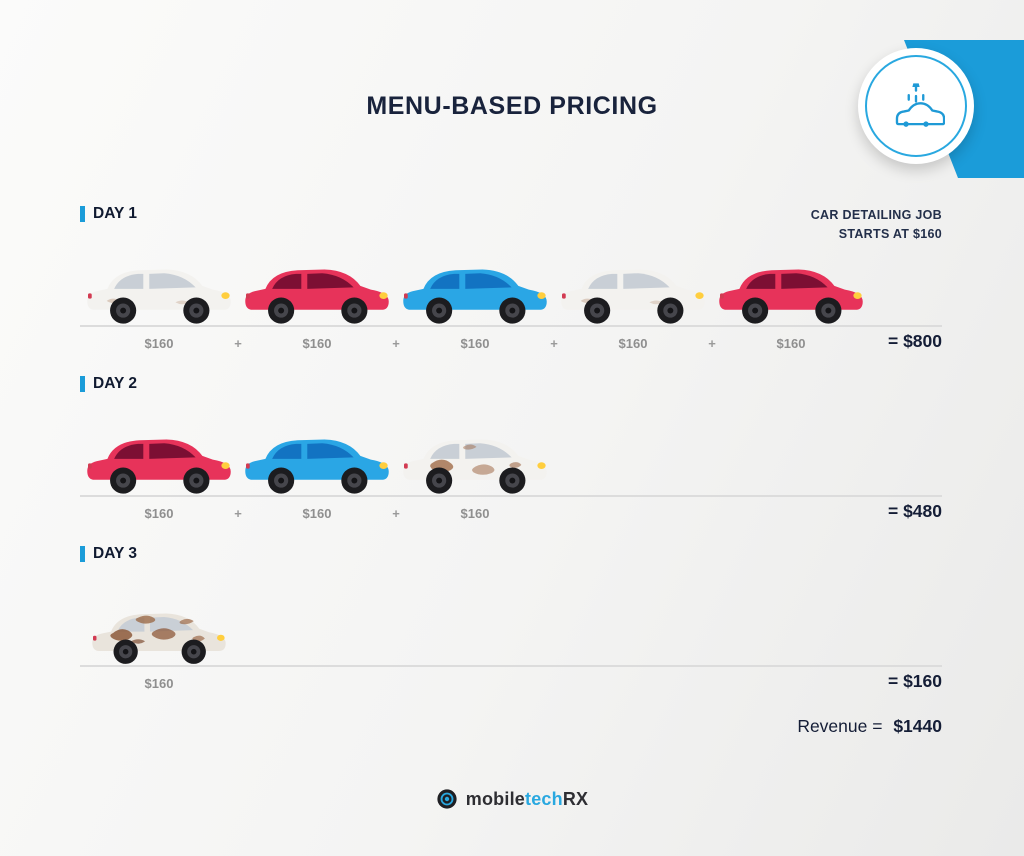 This screenshot has width=1024, height=856. I want to click on brand-mobile: mobile, so click(495, 798).